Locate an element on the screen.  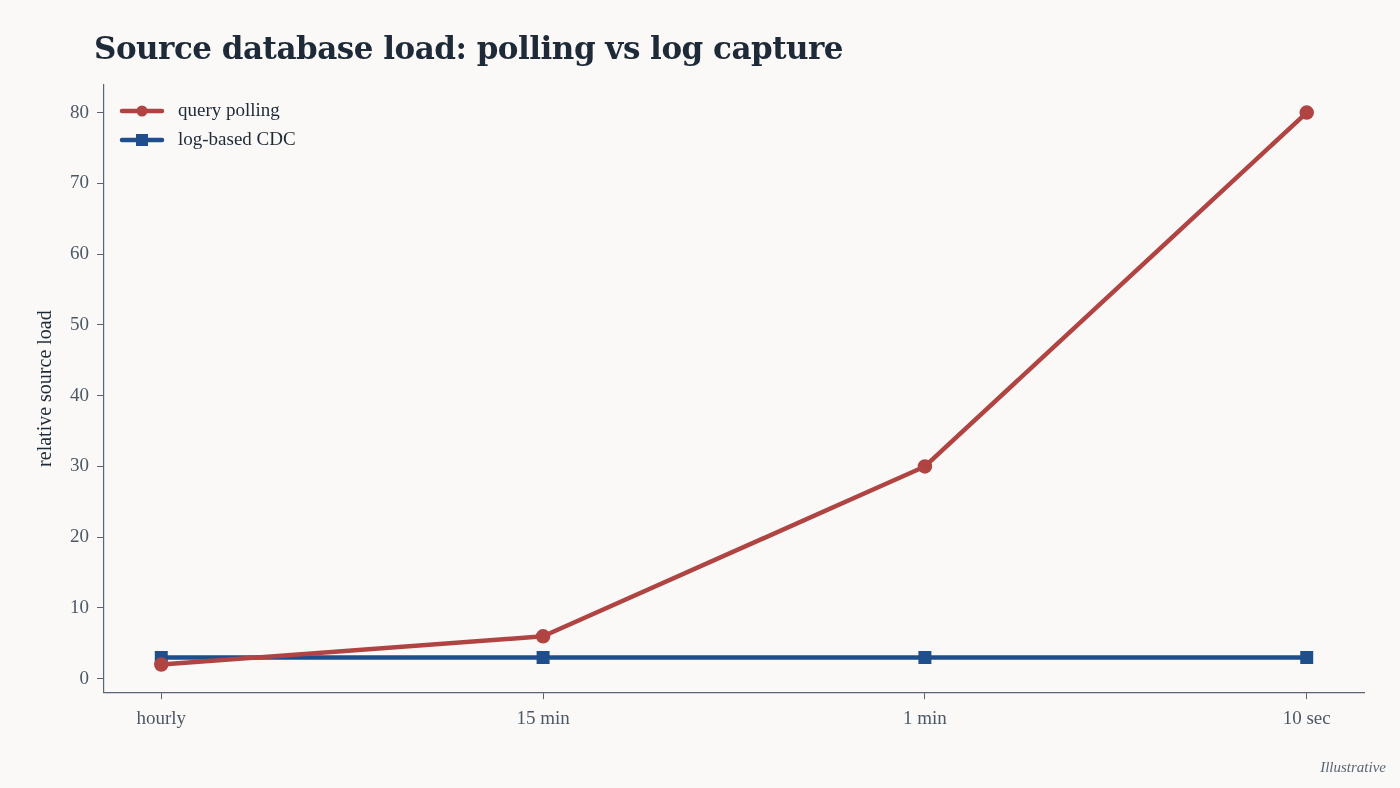
x-tick-label: hourly is located at coordinates (161, 717).